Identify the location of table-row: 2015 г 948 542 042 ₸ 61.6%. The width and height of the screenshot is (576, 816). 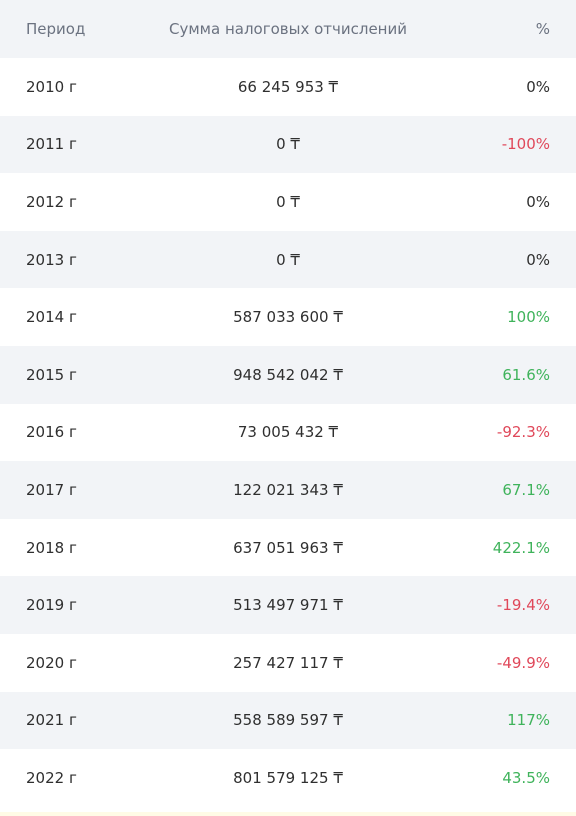
(288, 374).